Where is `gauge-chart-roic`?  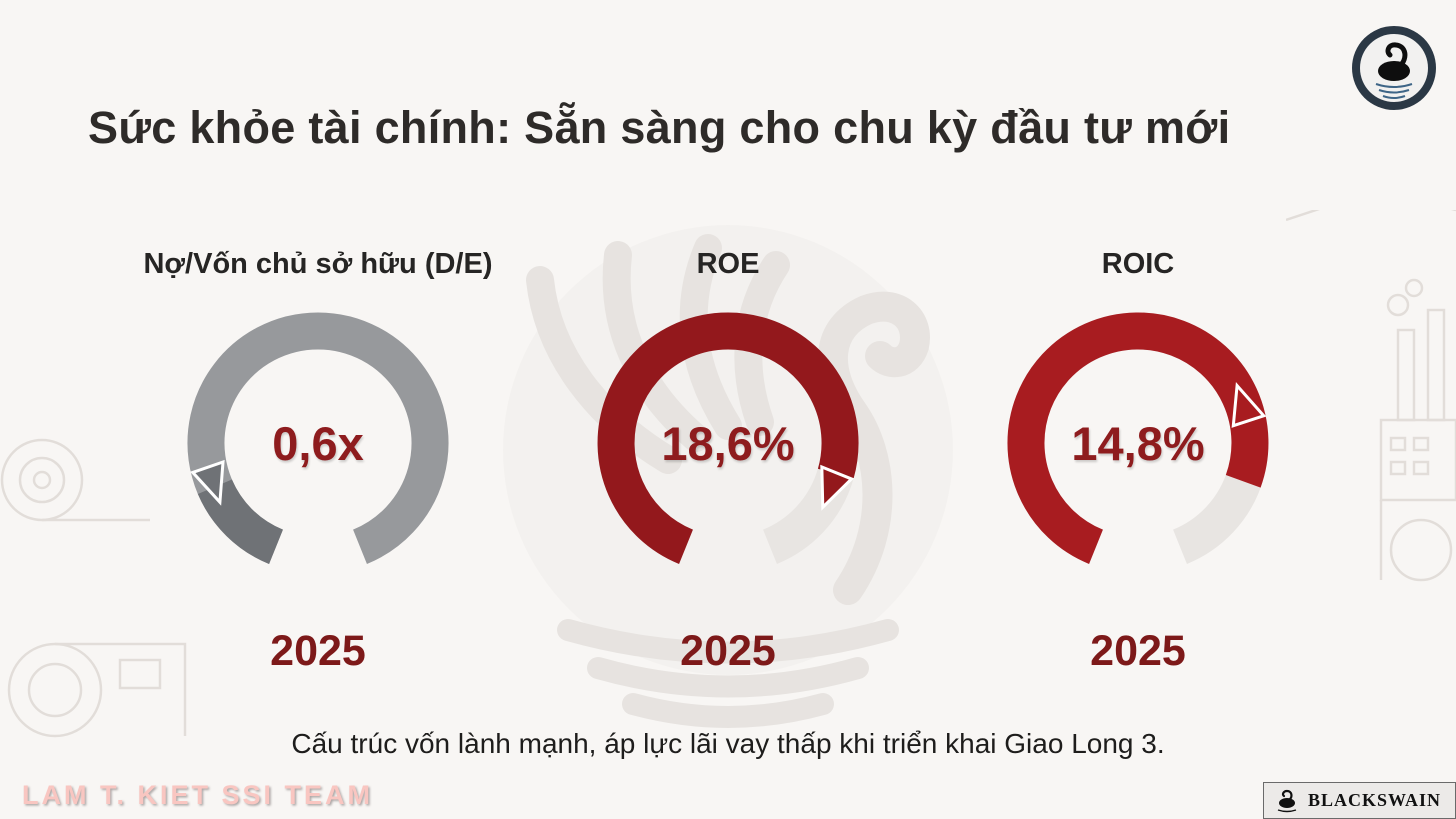 gauge-chart-roic is located at coordinates (1138, 438).